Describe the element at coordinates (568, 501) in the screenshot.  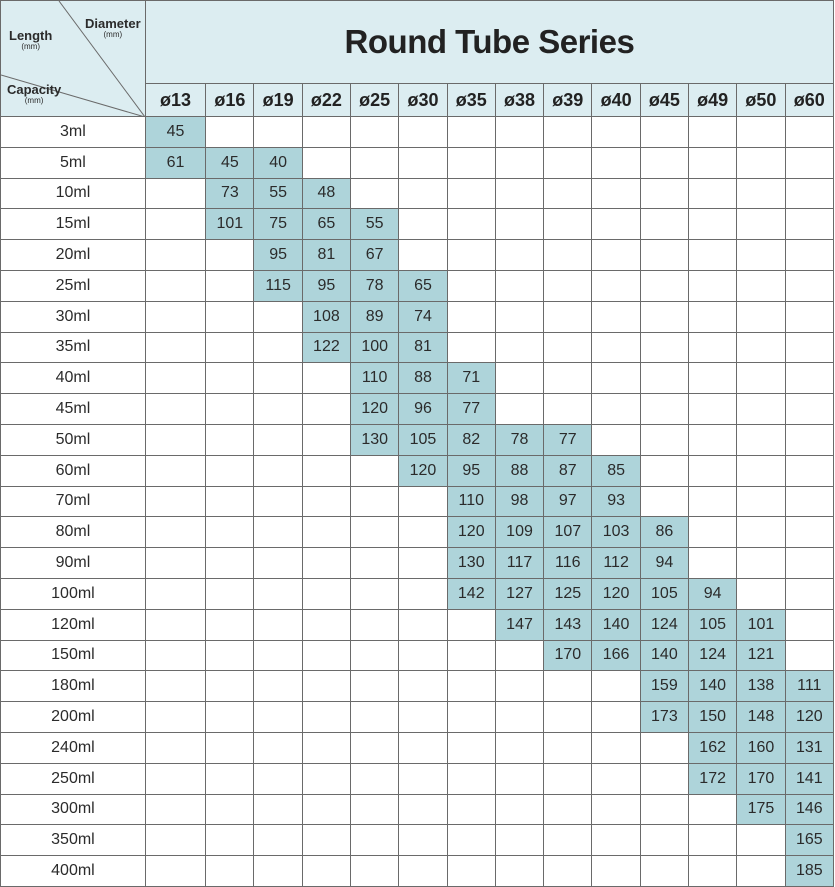
I see `length-cell: 97` at that location.